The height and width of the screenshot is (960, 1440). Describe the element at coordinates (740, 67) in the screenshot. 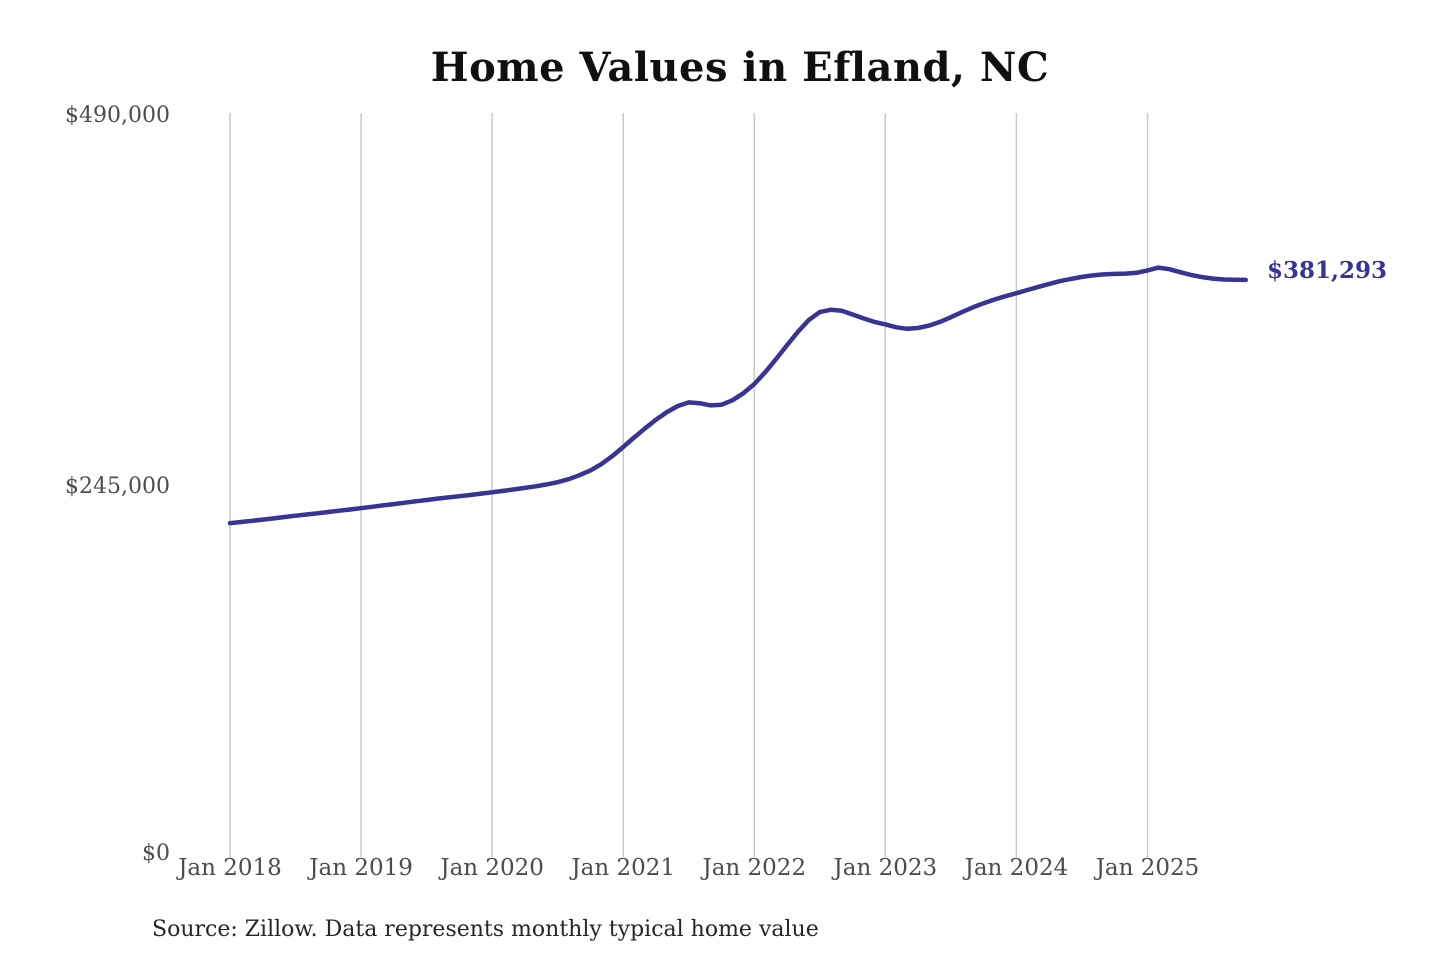

I see `chart-title: Home Values in Efland, NC` at that location.